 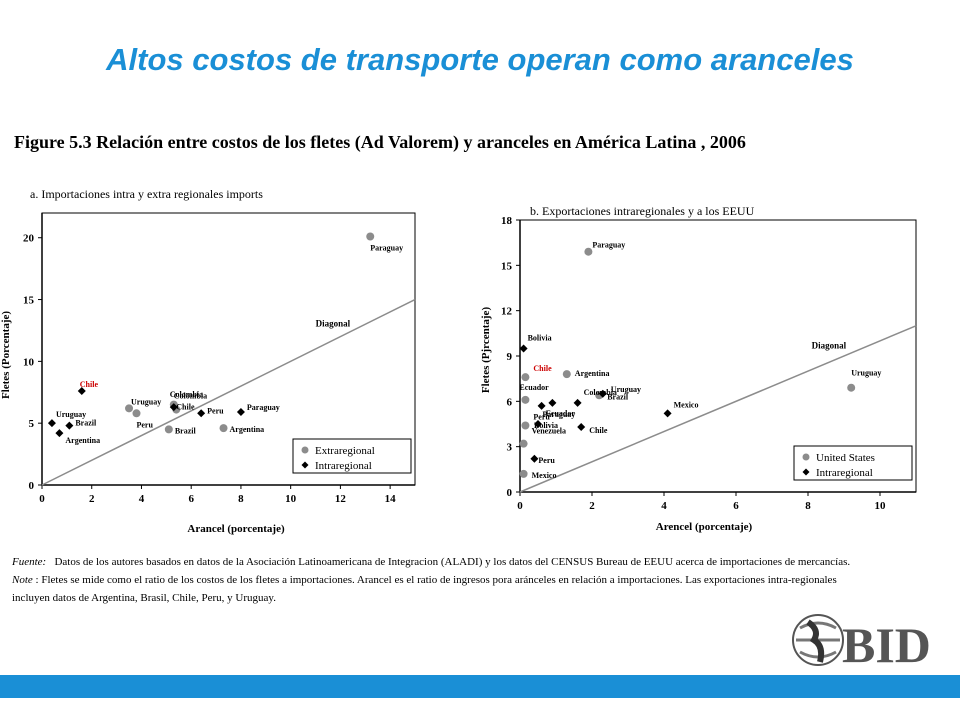 What do you see at coordinates (391, 499) in the screenshot?
I see `x-tick-label: 14` at bounding box center [391, 499].